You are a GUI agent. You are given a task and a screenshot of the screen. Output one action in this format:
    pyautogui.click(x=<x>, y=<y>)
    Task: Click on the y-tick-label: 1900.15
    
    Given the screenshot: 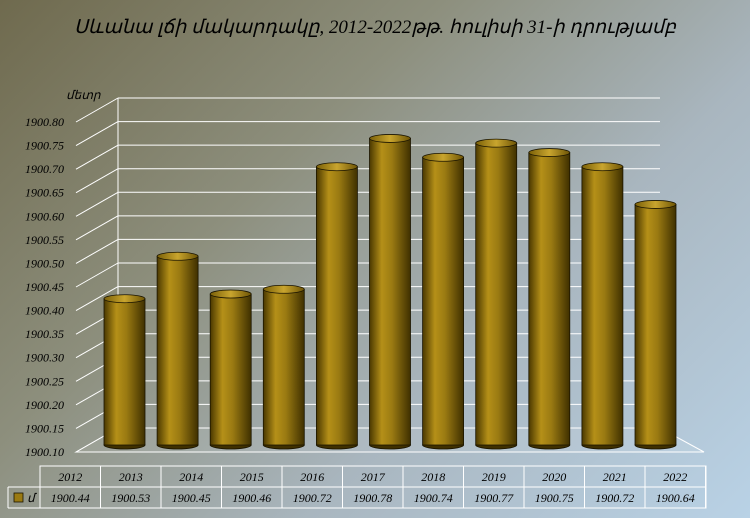 What is the action you would take?
    pyautogui.click(x=44, y=428)
    